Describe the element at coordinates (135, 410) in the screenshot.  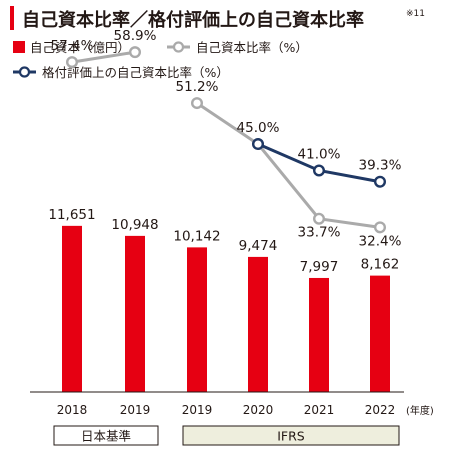
I see `x-tick-label-1: 2019` at that location.